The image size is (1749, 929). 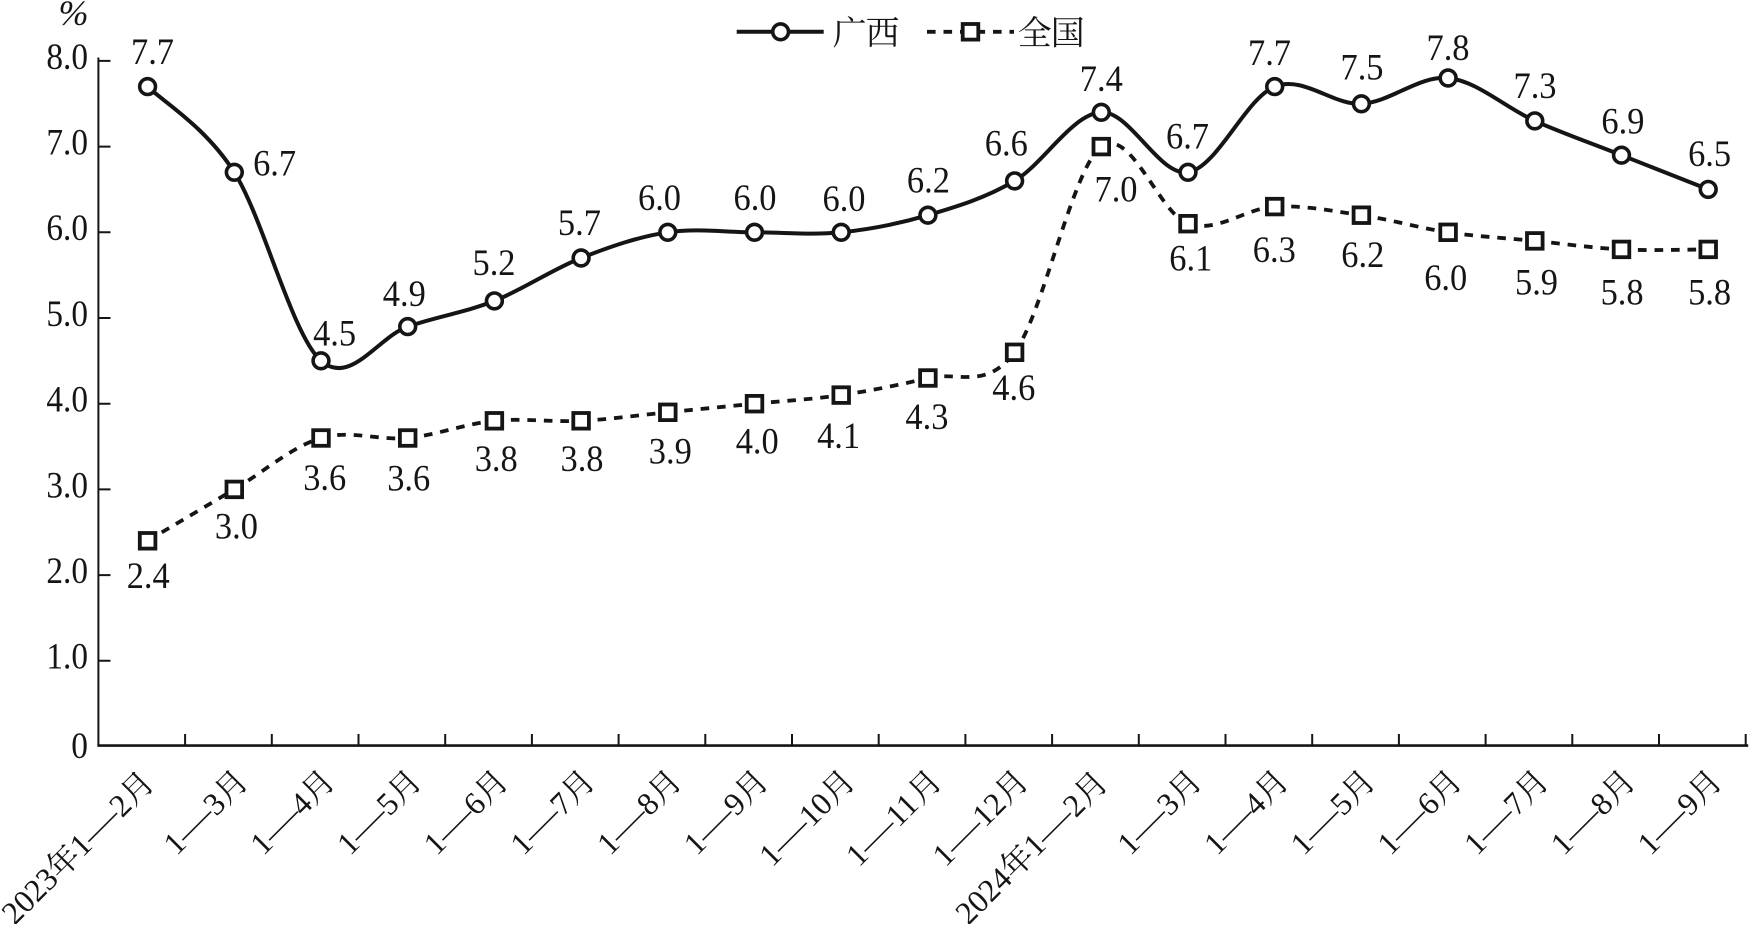 I want to click on svg-text: 6.9, so click(x=1622, y=122).